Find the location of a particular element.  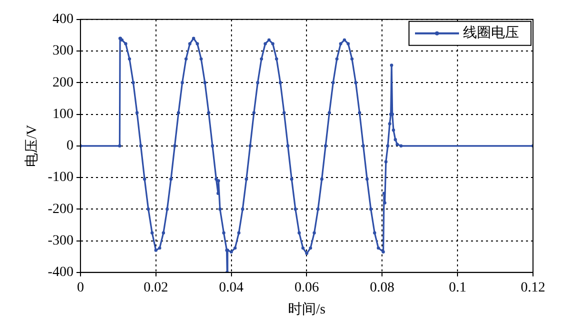

y-tick-label: -300 is located at coordinates (61, 240).